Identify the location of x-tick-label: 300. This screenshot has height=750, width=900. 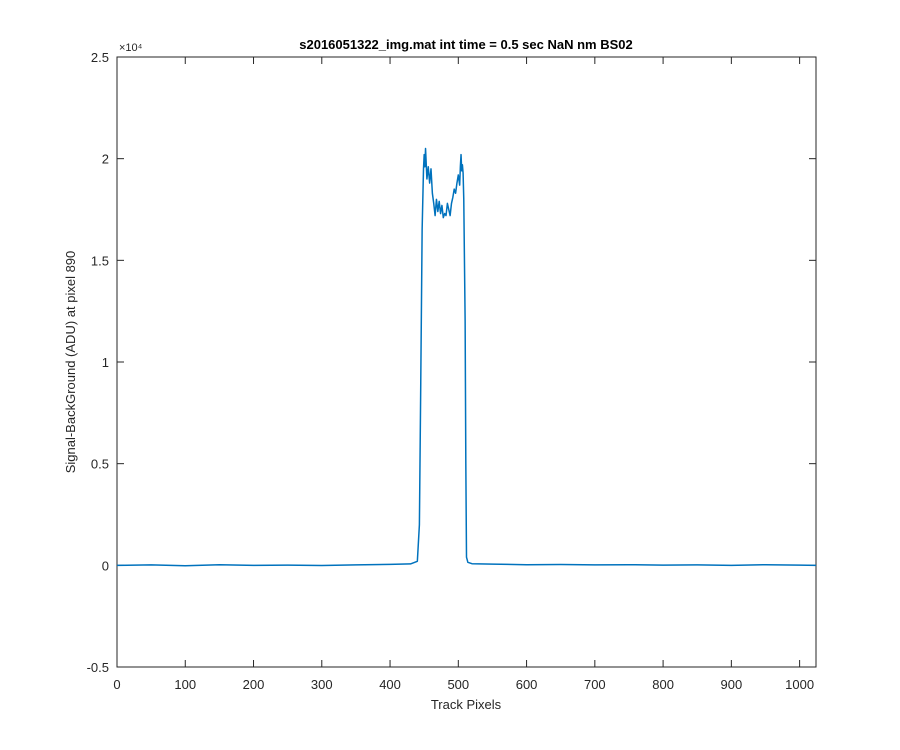
(322, 684).